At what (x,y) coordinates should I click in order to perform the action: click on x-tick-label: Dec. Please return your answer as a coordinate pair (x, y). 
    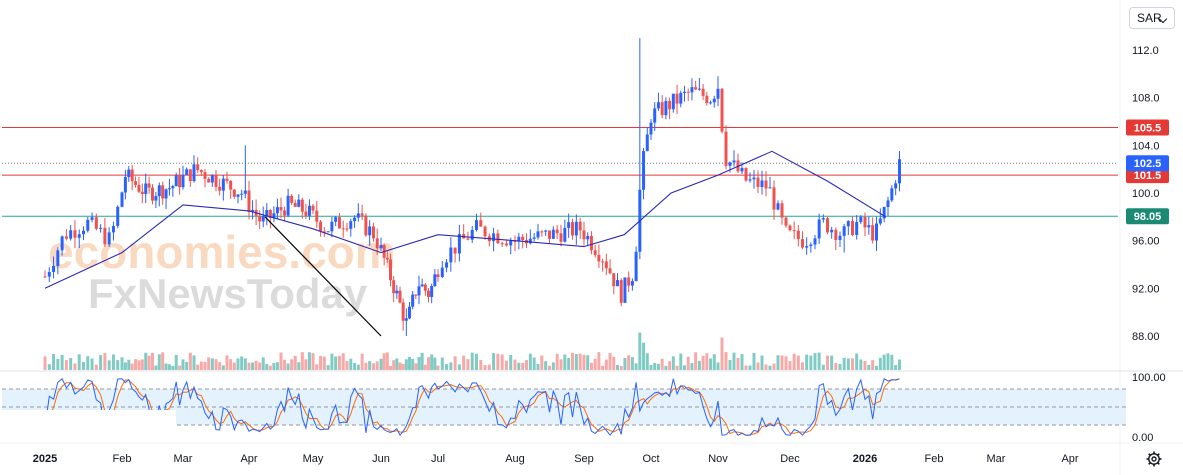
    Looking at the image, I should click on (790, 459).